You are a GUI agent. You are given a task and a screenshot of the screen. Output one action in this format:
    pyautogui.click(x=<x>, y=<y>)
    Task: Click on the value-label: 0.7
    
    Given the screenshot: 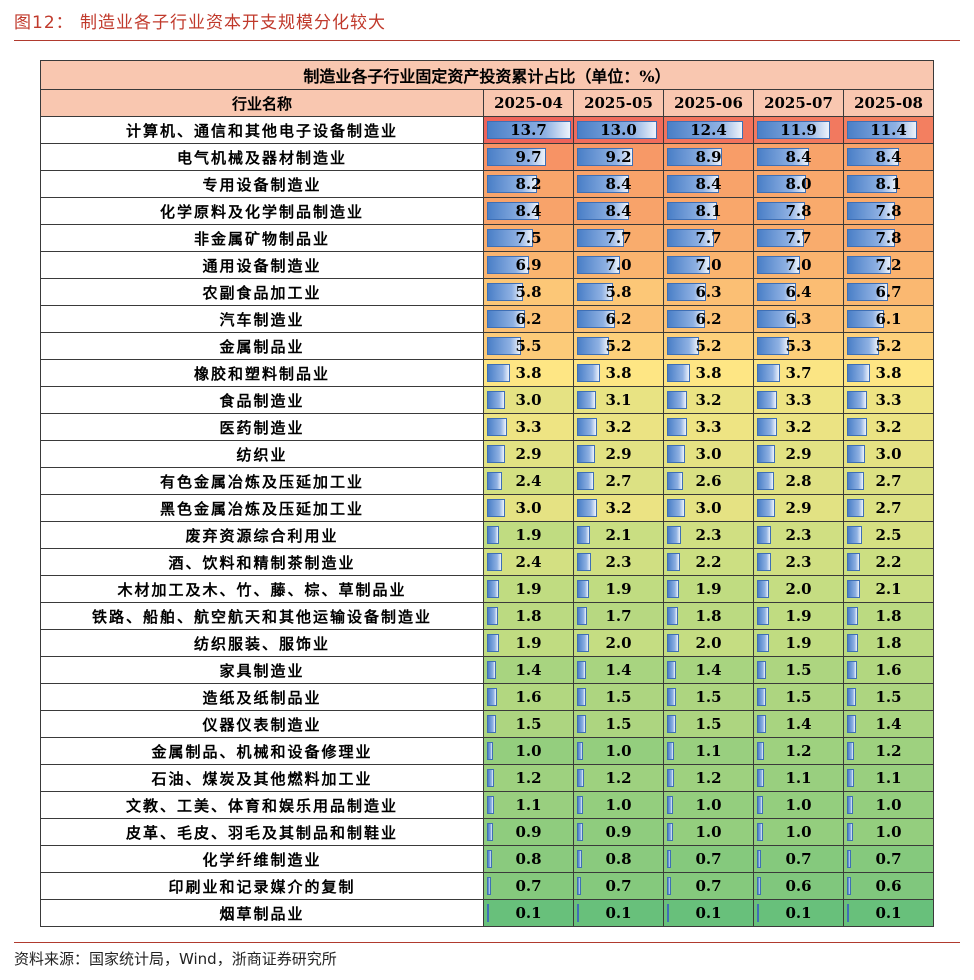 What is the action you would take?
    pyautogui.click(x=798, y=859)
    